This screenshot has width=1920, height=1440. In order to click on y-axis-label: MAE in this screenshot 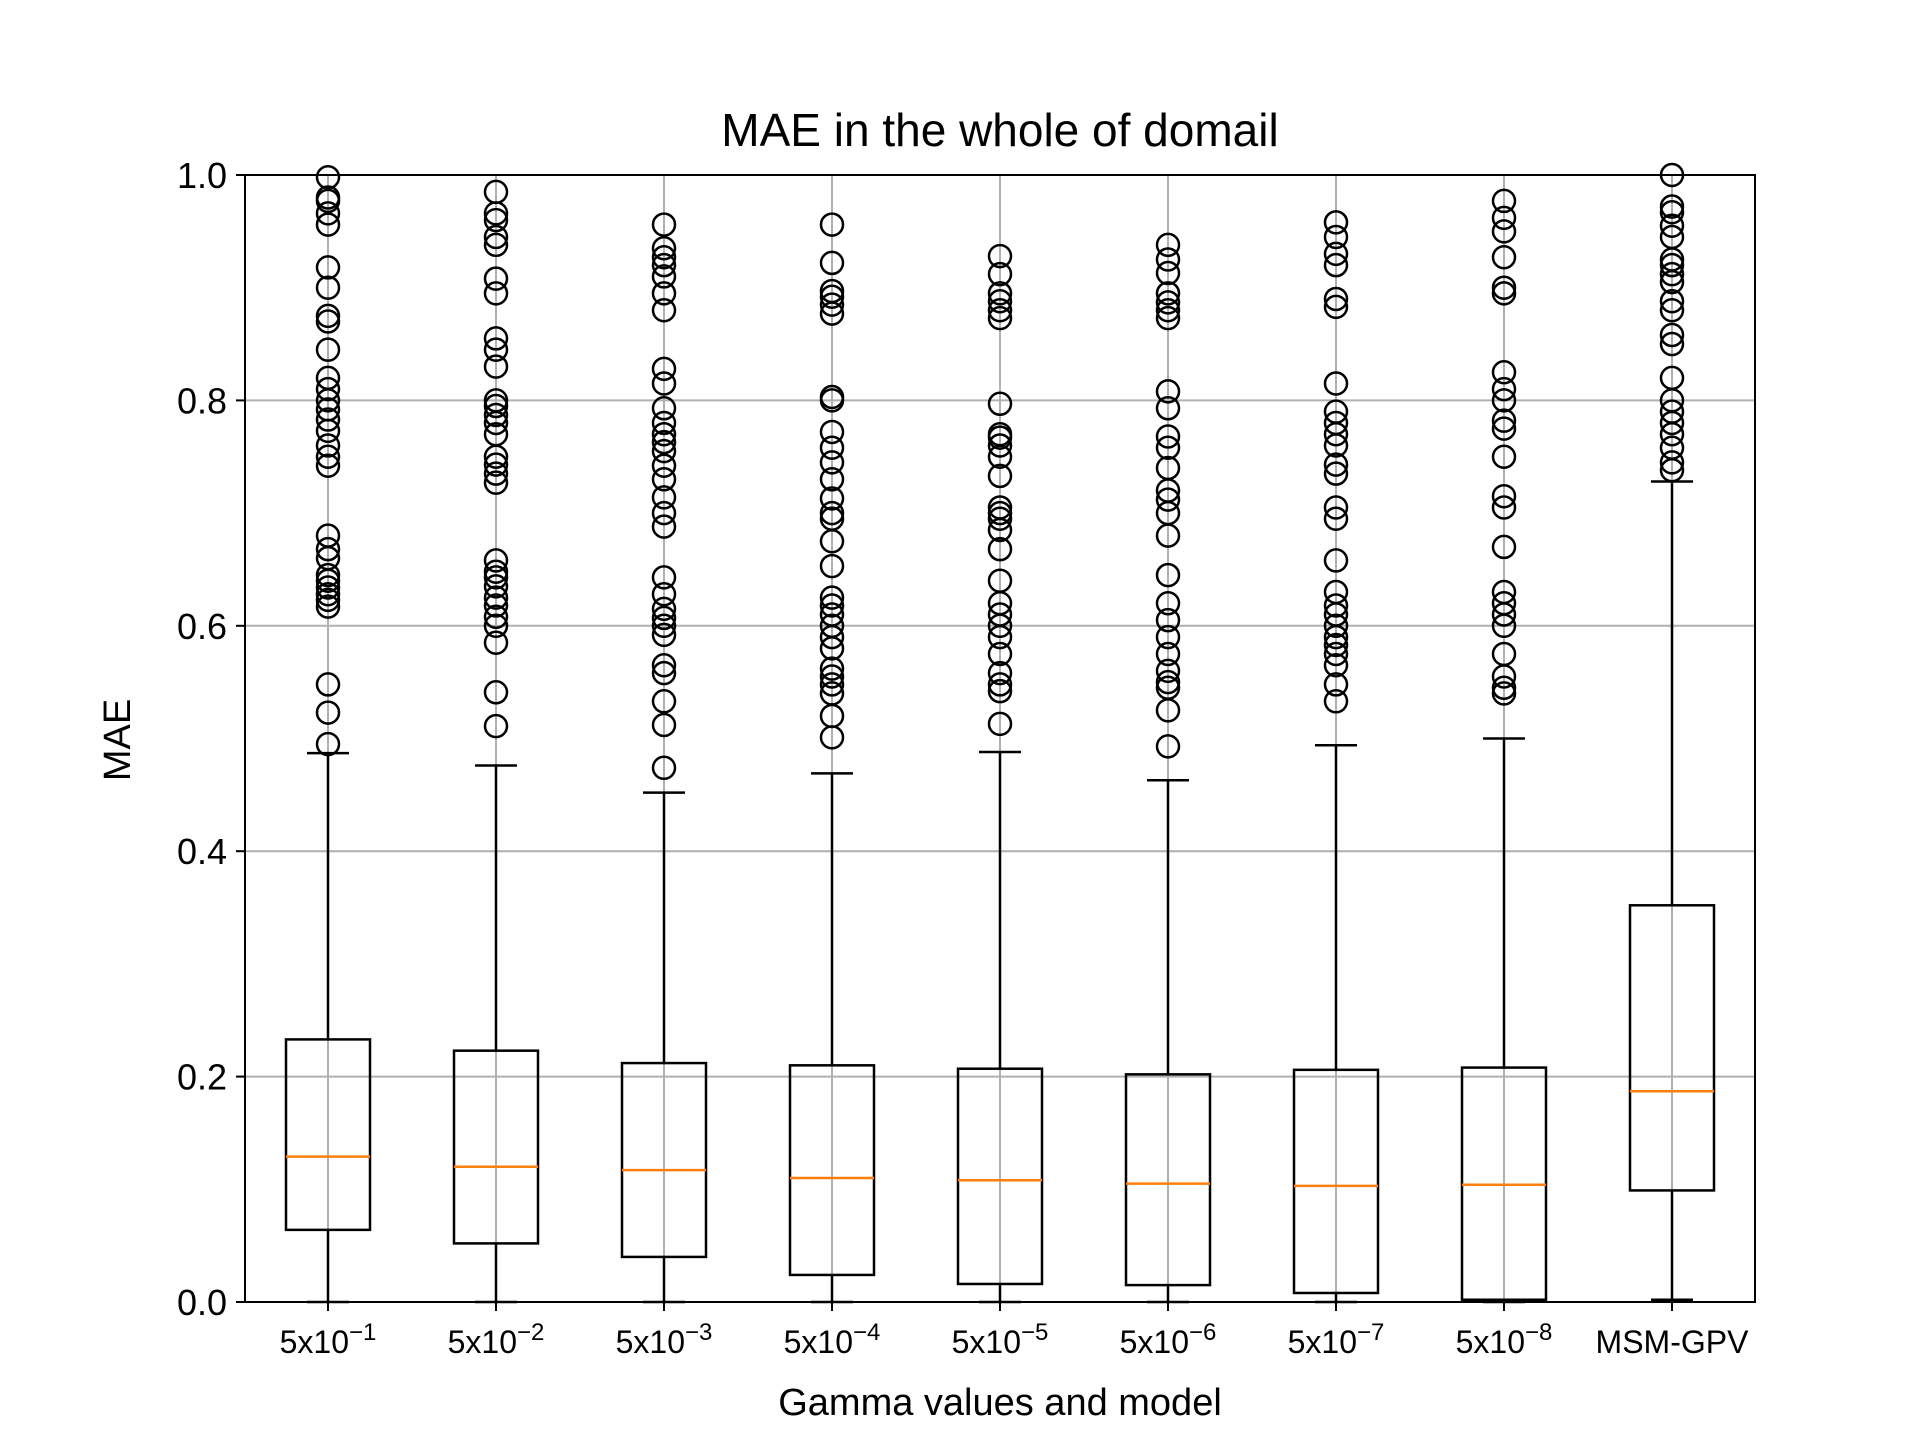, I will do `click(118, 740)`.